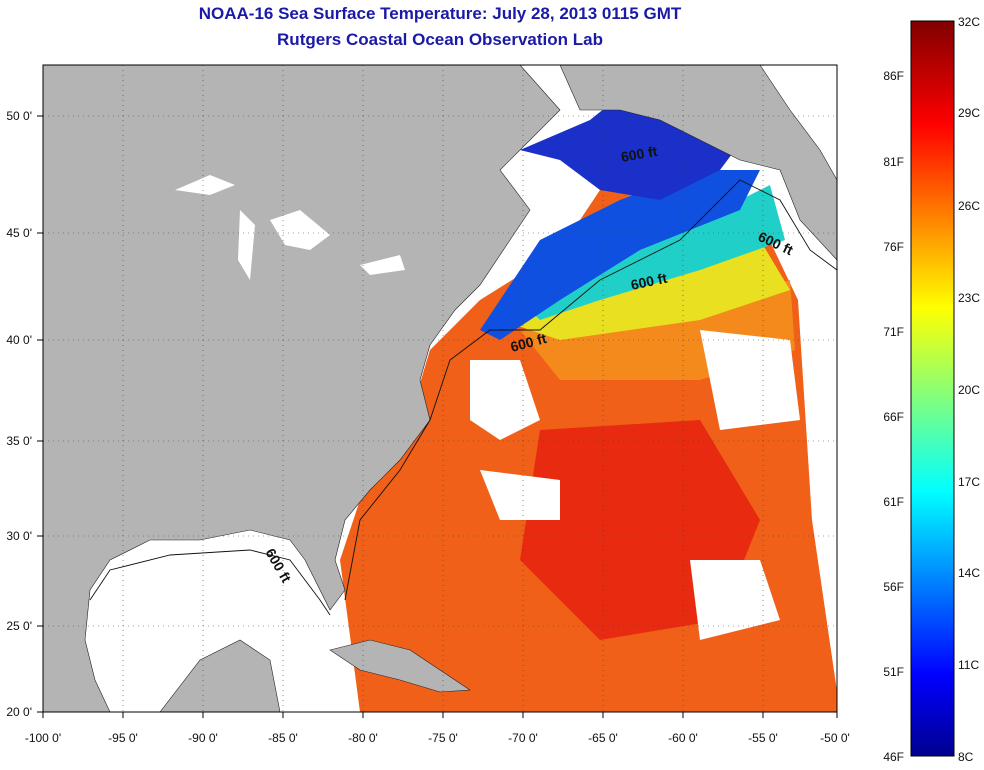 This screenshot has height=770, width=984. I want to click on lat-tick: 40 0', so click(24, 340).